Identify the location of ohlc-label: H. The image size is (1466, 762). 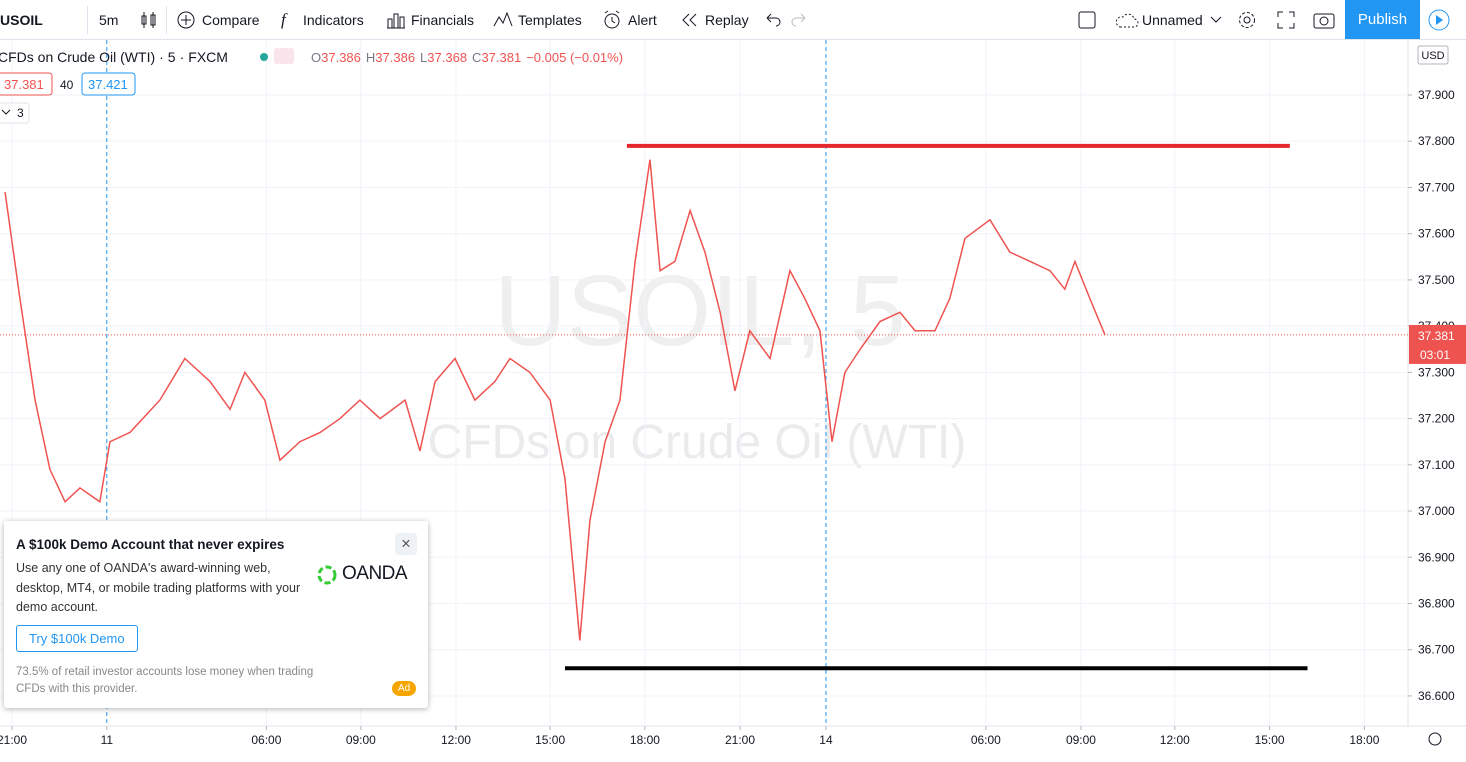
(370, 57).